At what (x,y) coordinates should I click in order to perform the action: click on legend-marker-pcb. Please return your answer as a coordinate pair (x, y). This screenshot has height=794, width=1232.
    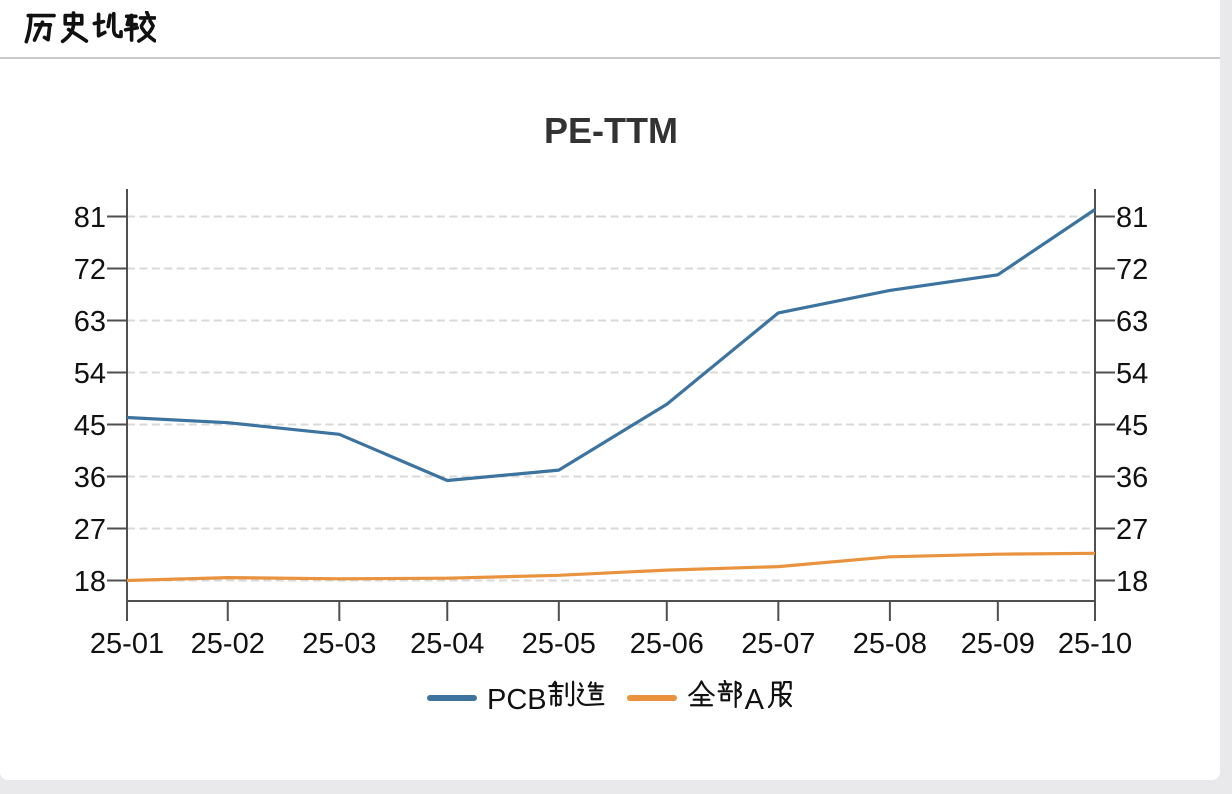
    Looking at the image, I should click on (452, 698).